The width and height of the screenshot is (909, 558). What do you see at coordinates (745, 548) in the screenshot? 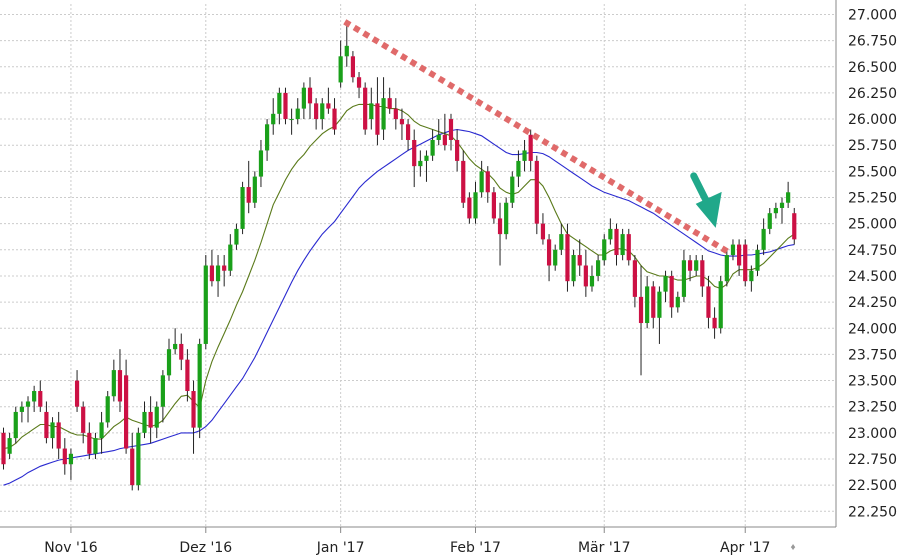
I see `x-tick-label: Apr '17` at bounding box center [745, 548].